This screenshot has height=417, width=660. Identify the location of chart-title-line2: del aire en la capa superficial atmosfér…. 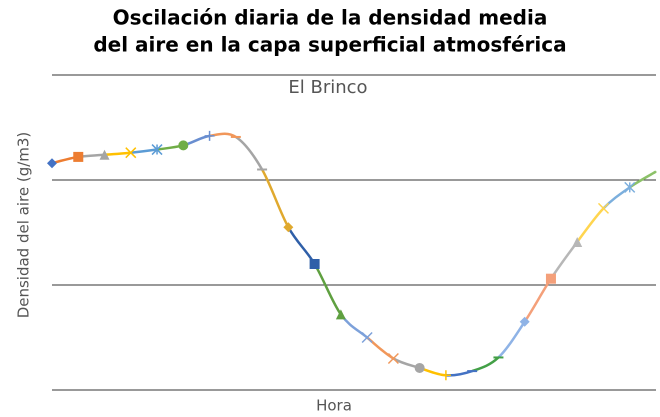
(329, 45).